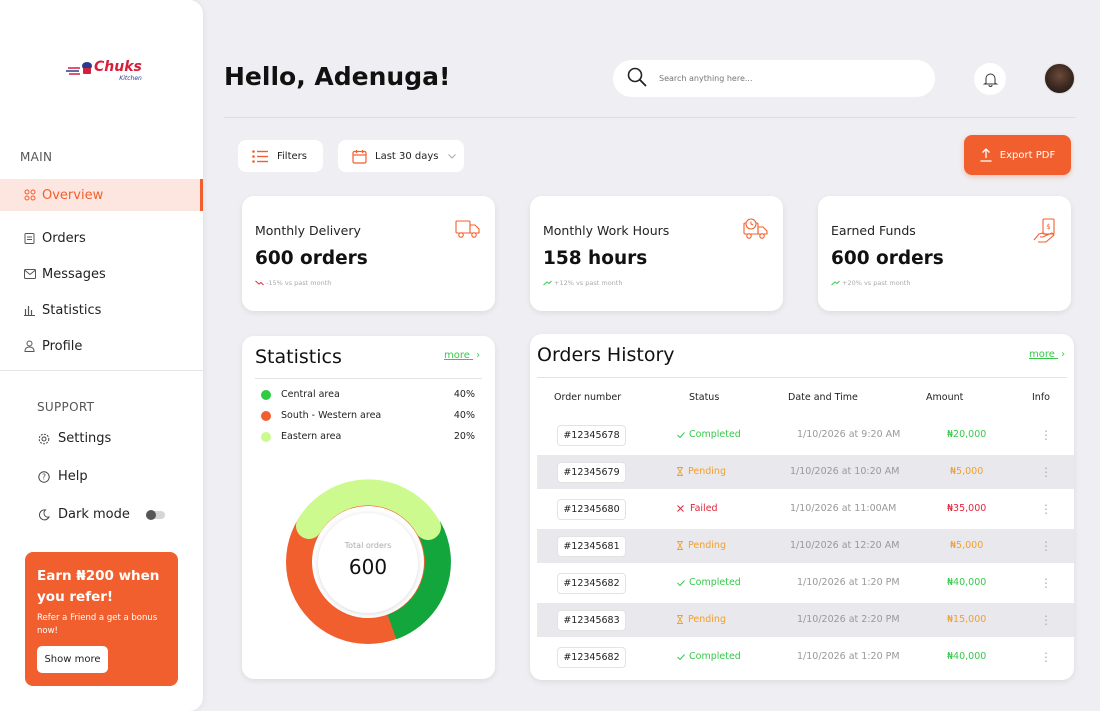 The width and height of the screenshot is (1100, 711). I want to click on delivery-truck-icon, so click(468, 231).